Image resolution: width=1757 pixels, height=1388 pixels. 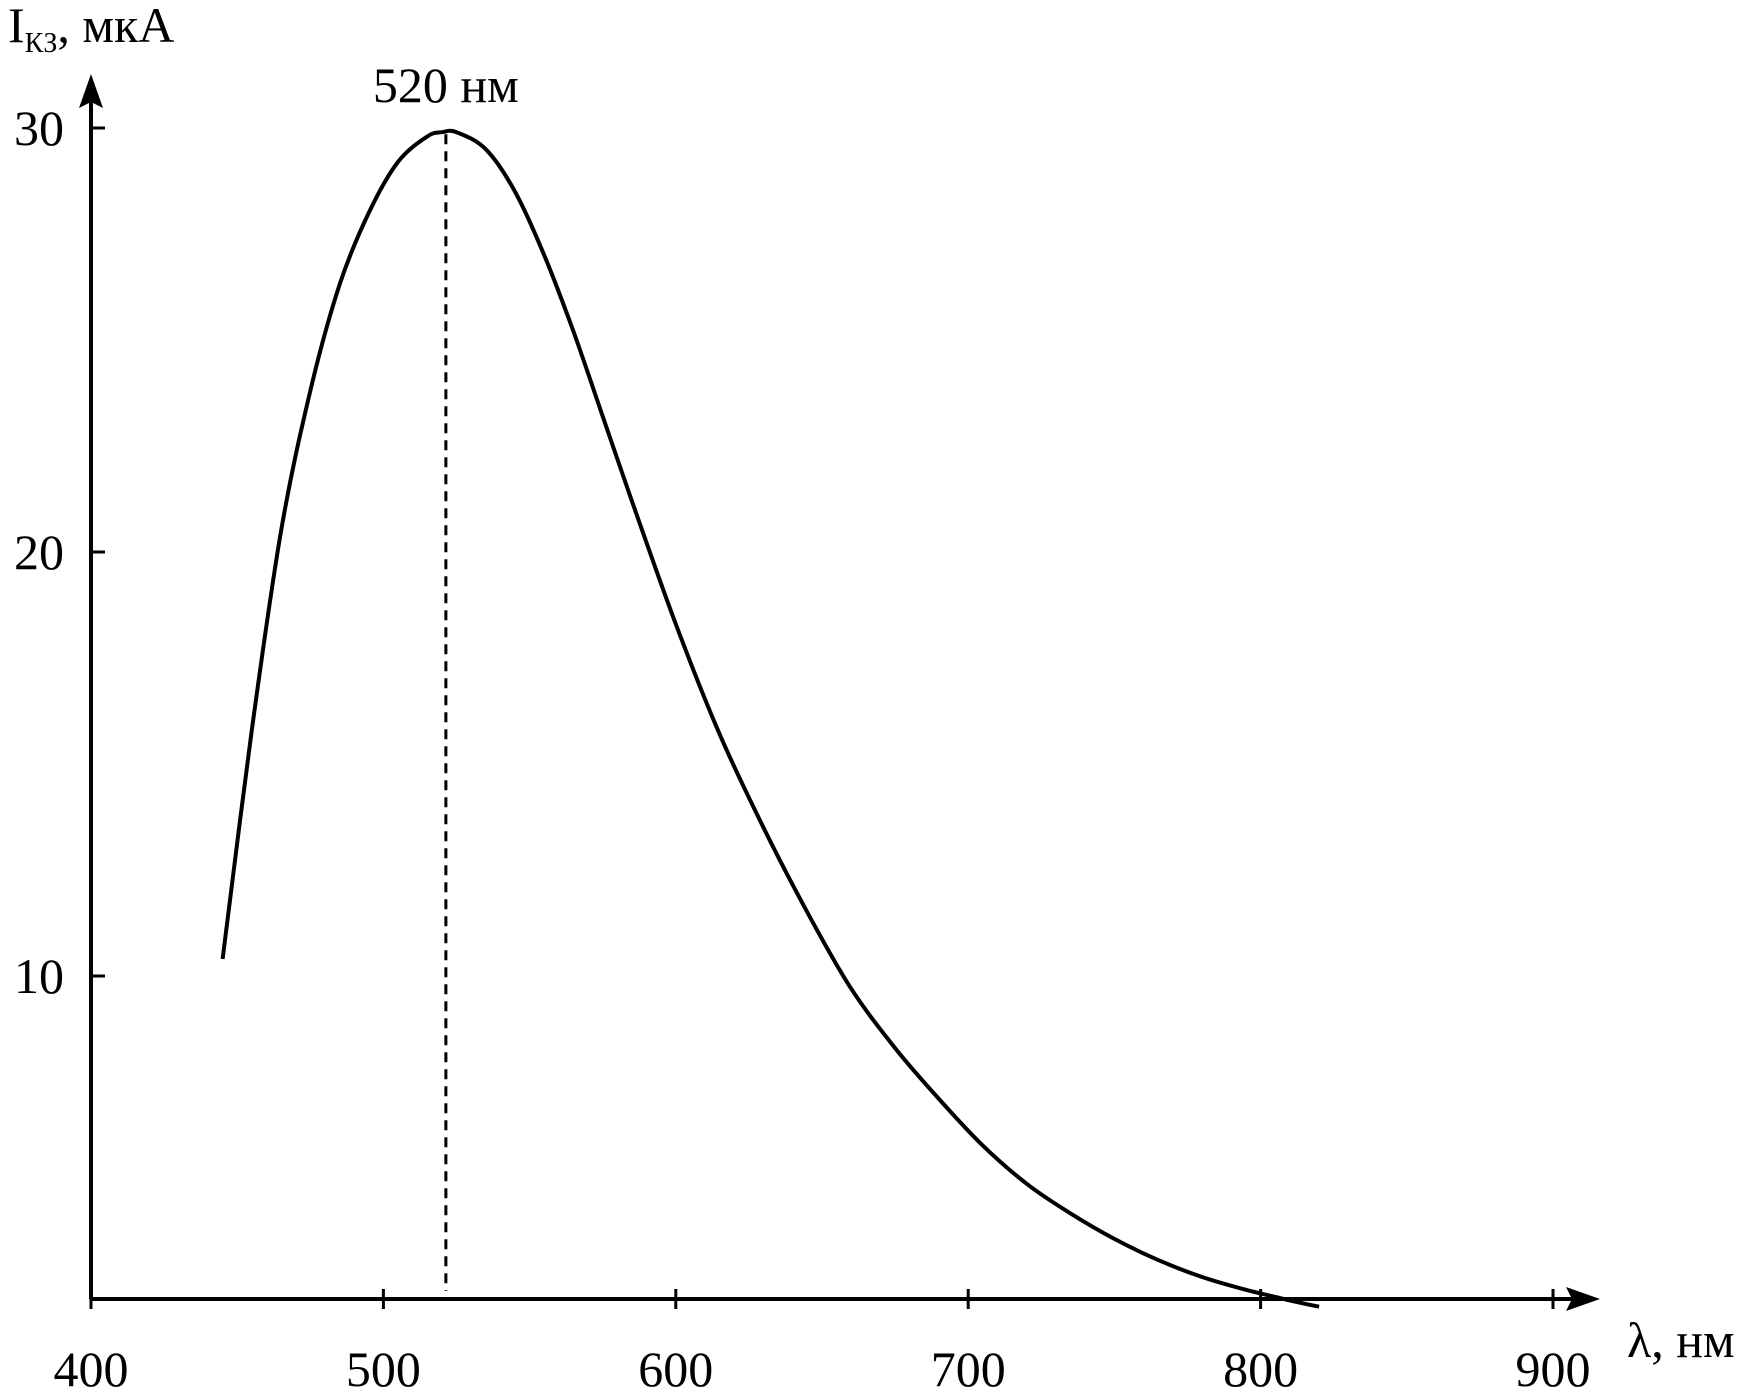 I want to click on y-axis-title-subscript: КЗ, so click(x=41, y=43).